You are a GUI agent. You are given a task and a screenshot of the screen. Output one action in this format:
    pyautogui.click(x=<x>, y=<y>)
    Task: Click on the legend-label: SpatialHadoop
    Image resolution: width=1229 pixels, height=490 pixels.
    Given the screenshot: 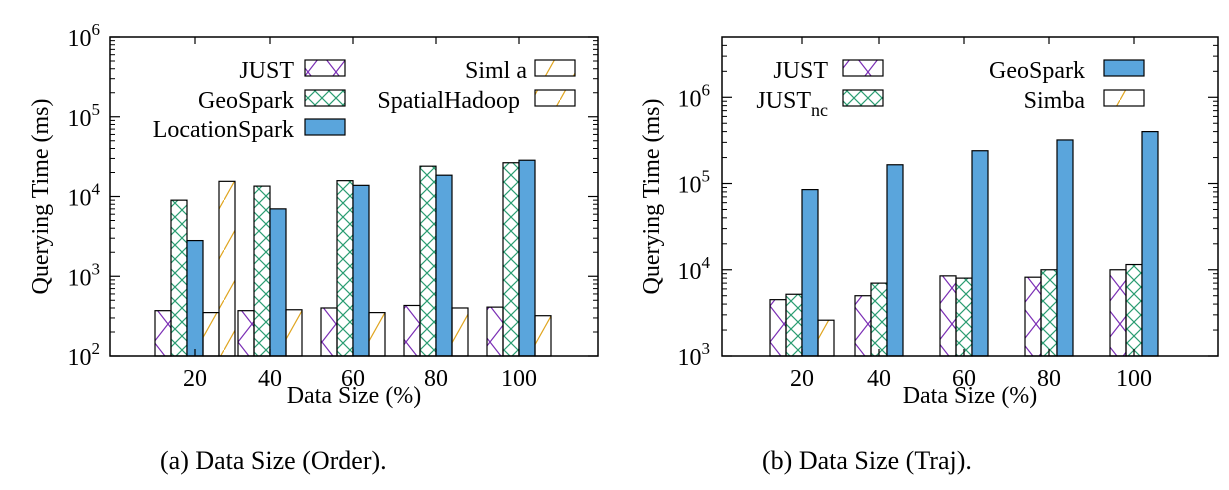 What is the action you would take?
    pyautogui.click(x=448, y=101)
    